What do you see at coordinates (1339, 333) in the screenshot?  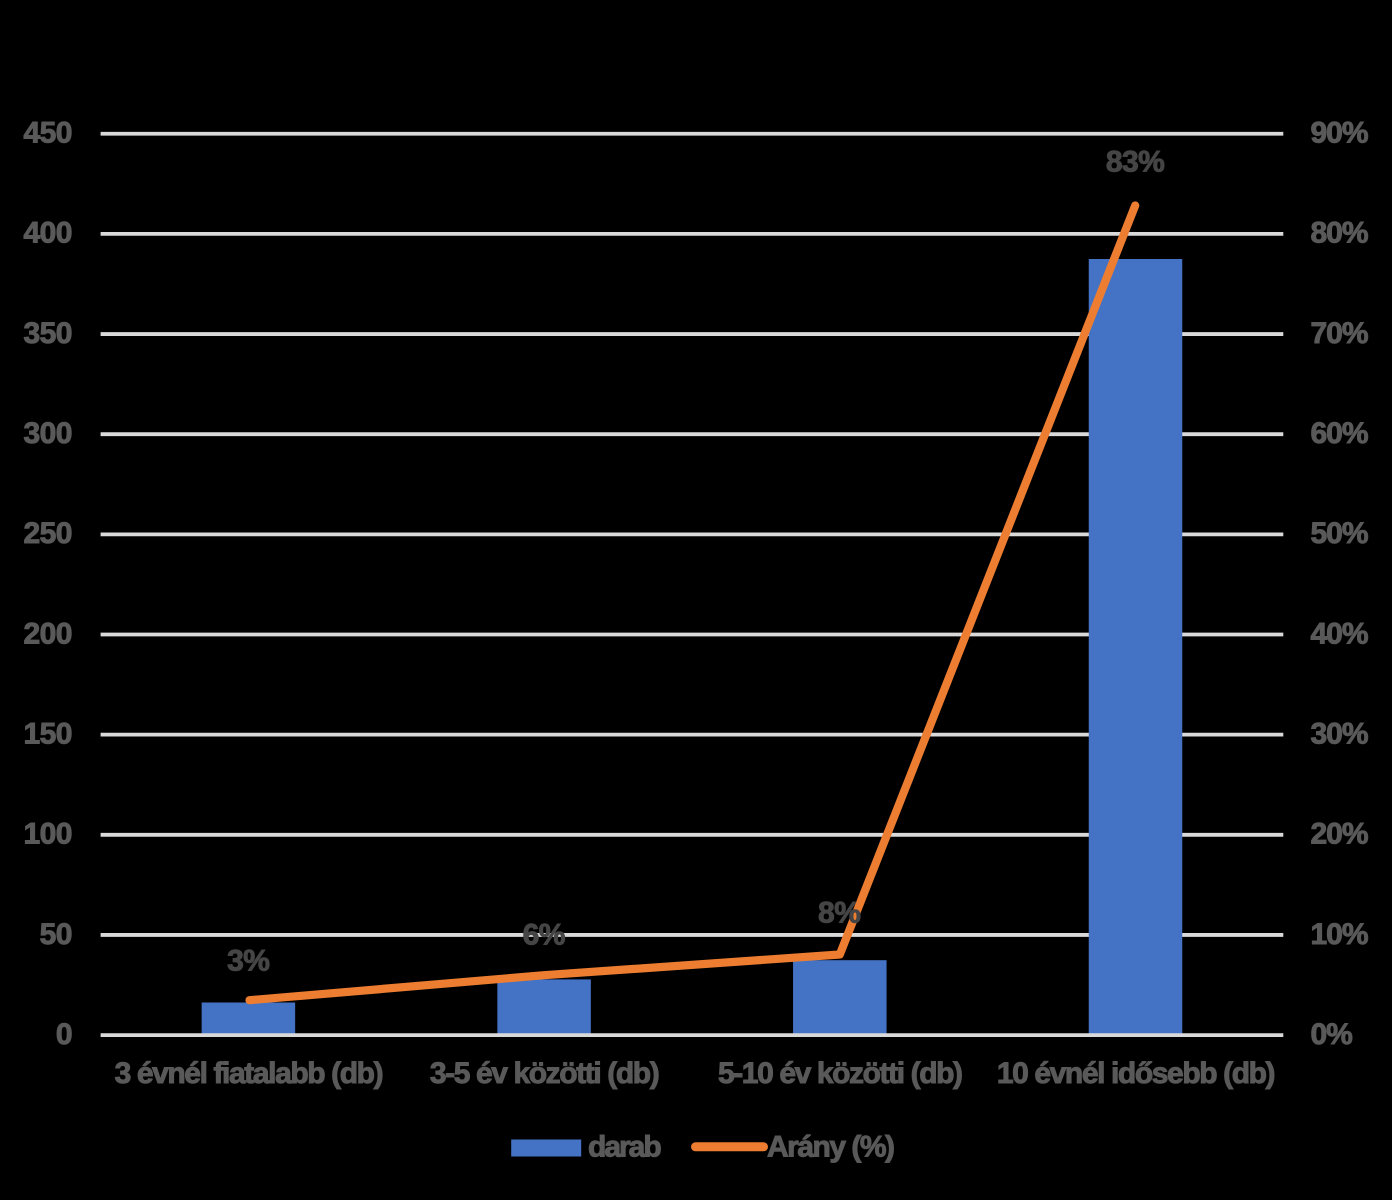 I see `svg-text: 70%` at bounding box center [1339, 333].